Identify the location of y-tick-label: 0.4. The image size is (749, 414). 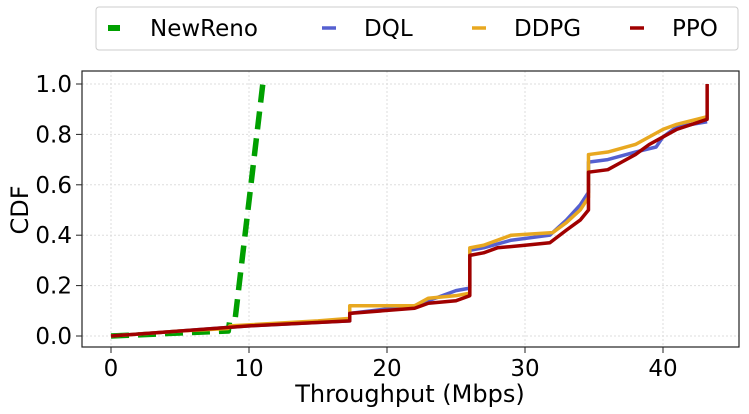
(53, 236).